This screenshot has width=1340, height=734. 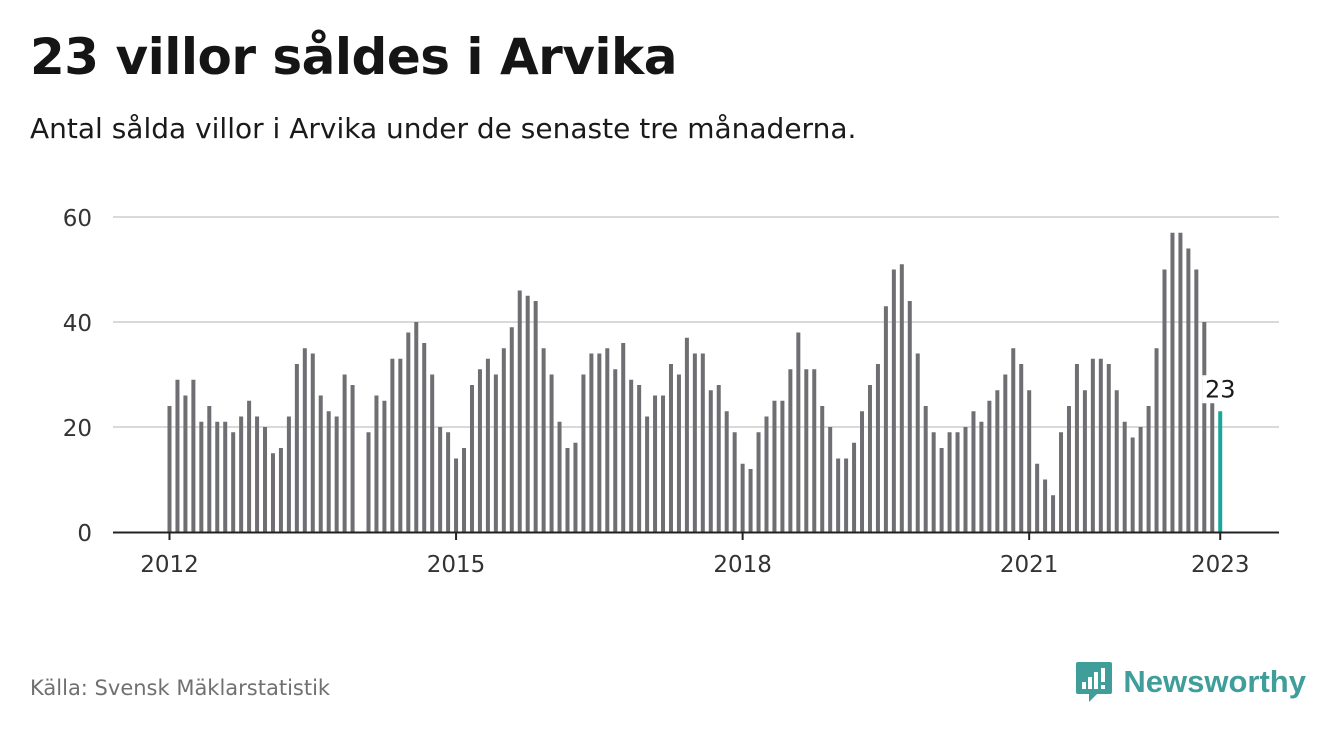 I want to click on bar-highlighted, so click(x=1220, y=471).